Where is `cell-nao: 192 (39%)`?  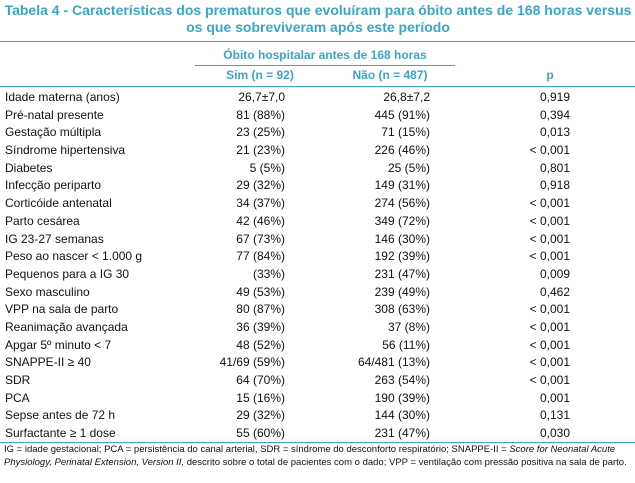
cell-nao: 192 (39%) is located at coordinates (402, 256).